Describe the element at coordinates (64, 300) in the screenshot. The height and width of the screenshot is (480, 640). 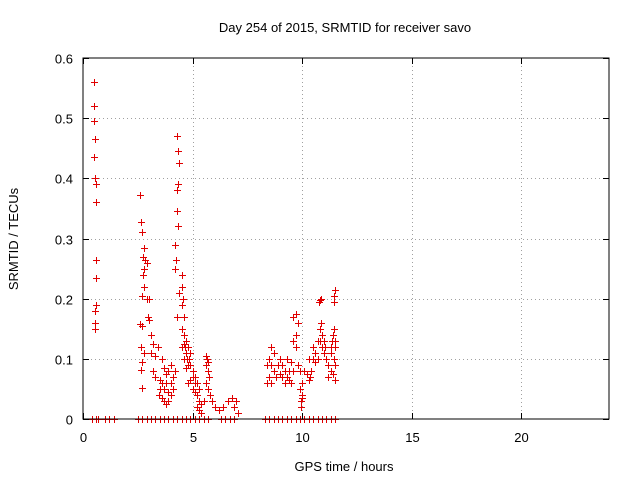
I see `y-tick-label: 0.2` at that location.